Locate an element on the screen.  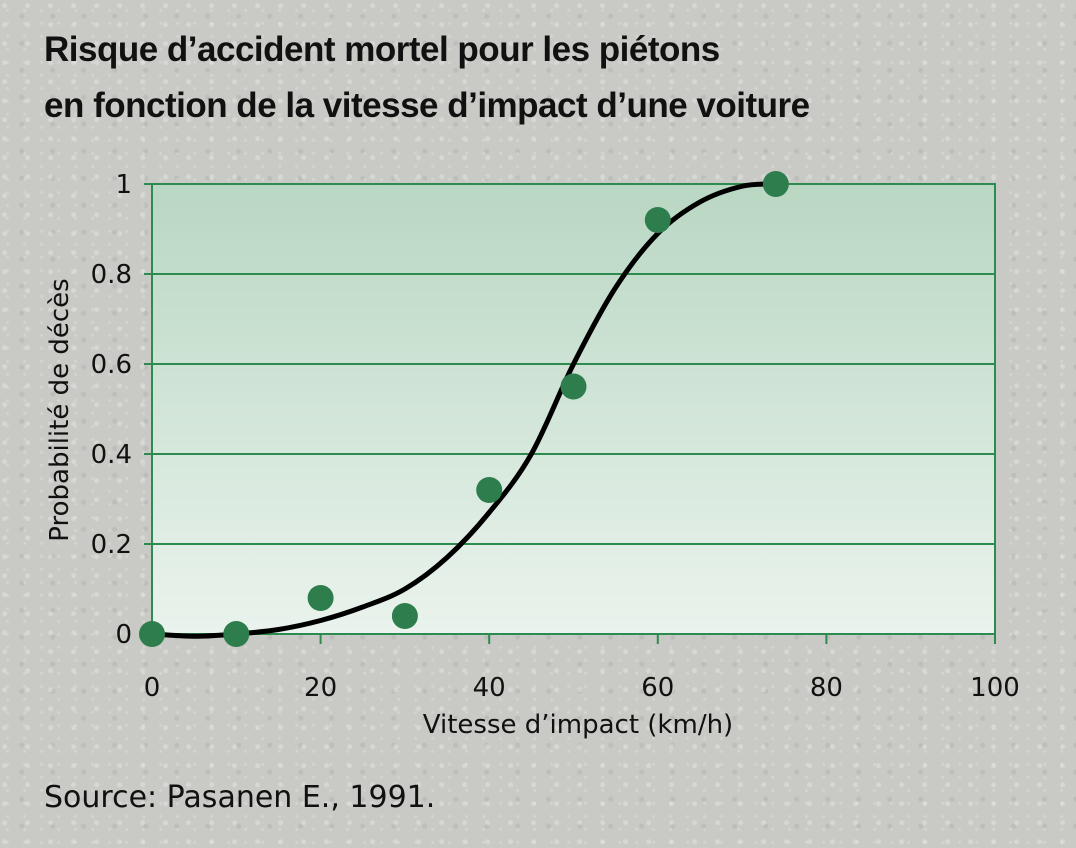
x-axis-ticks: 0 20 40 60 80 100 is located at coordinates (582, 668).